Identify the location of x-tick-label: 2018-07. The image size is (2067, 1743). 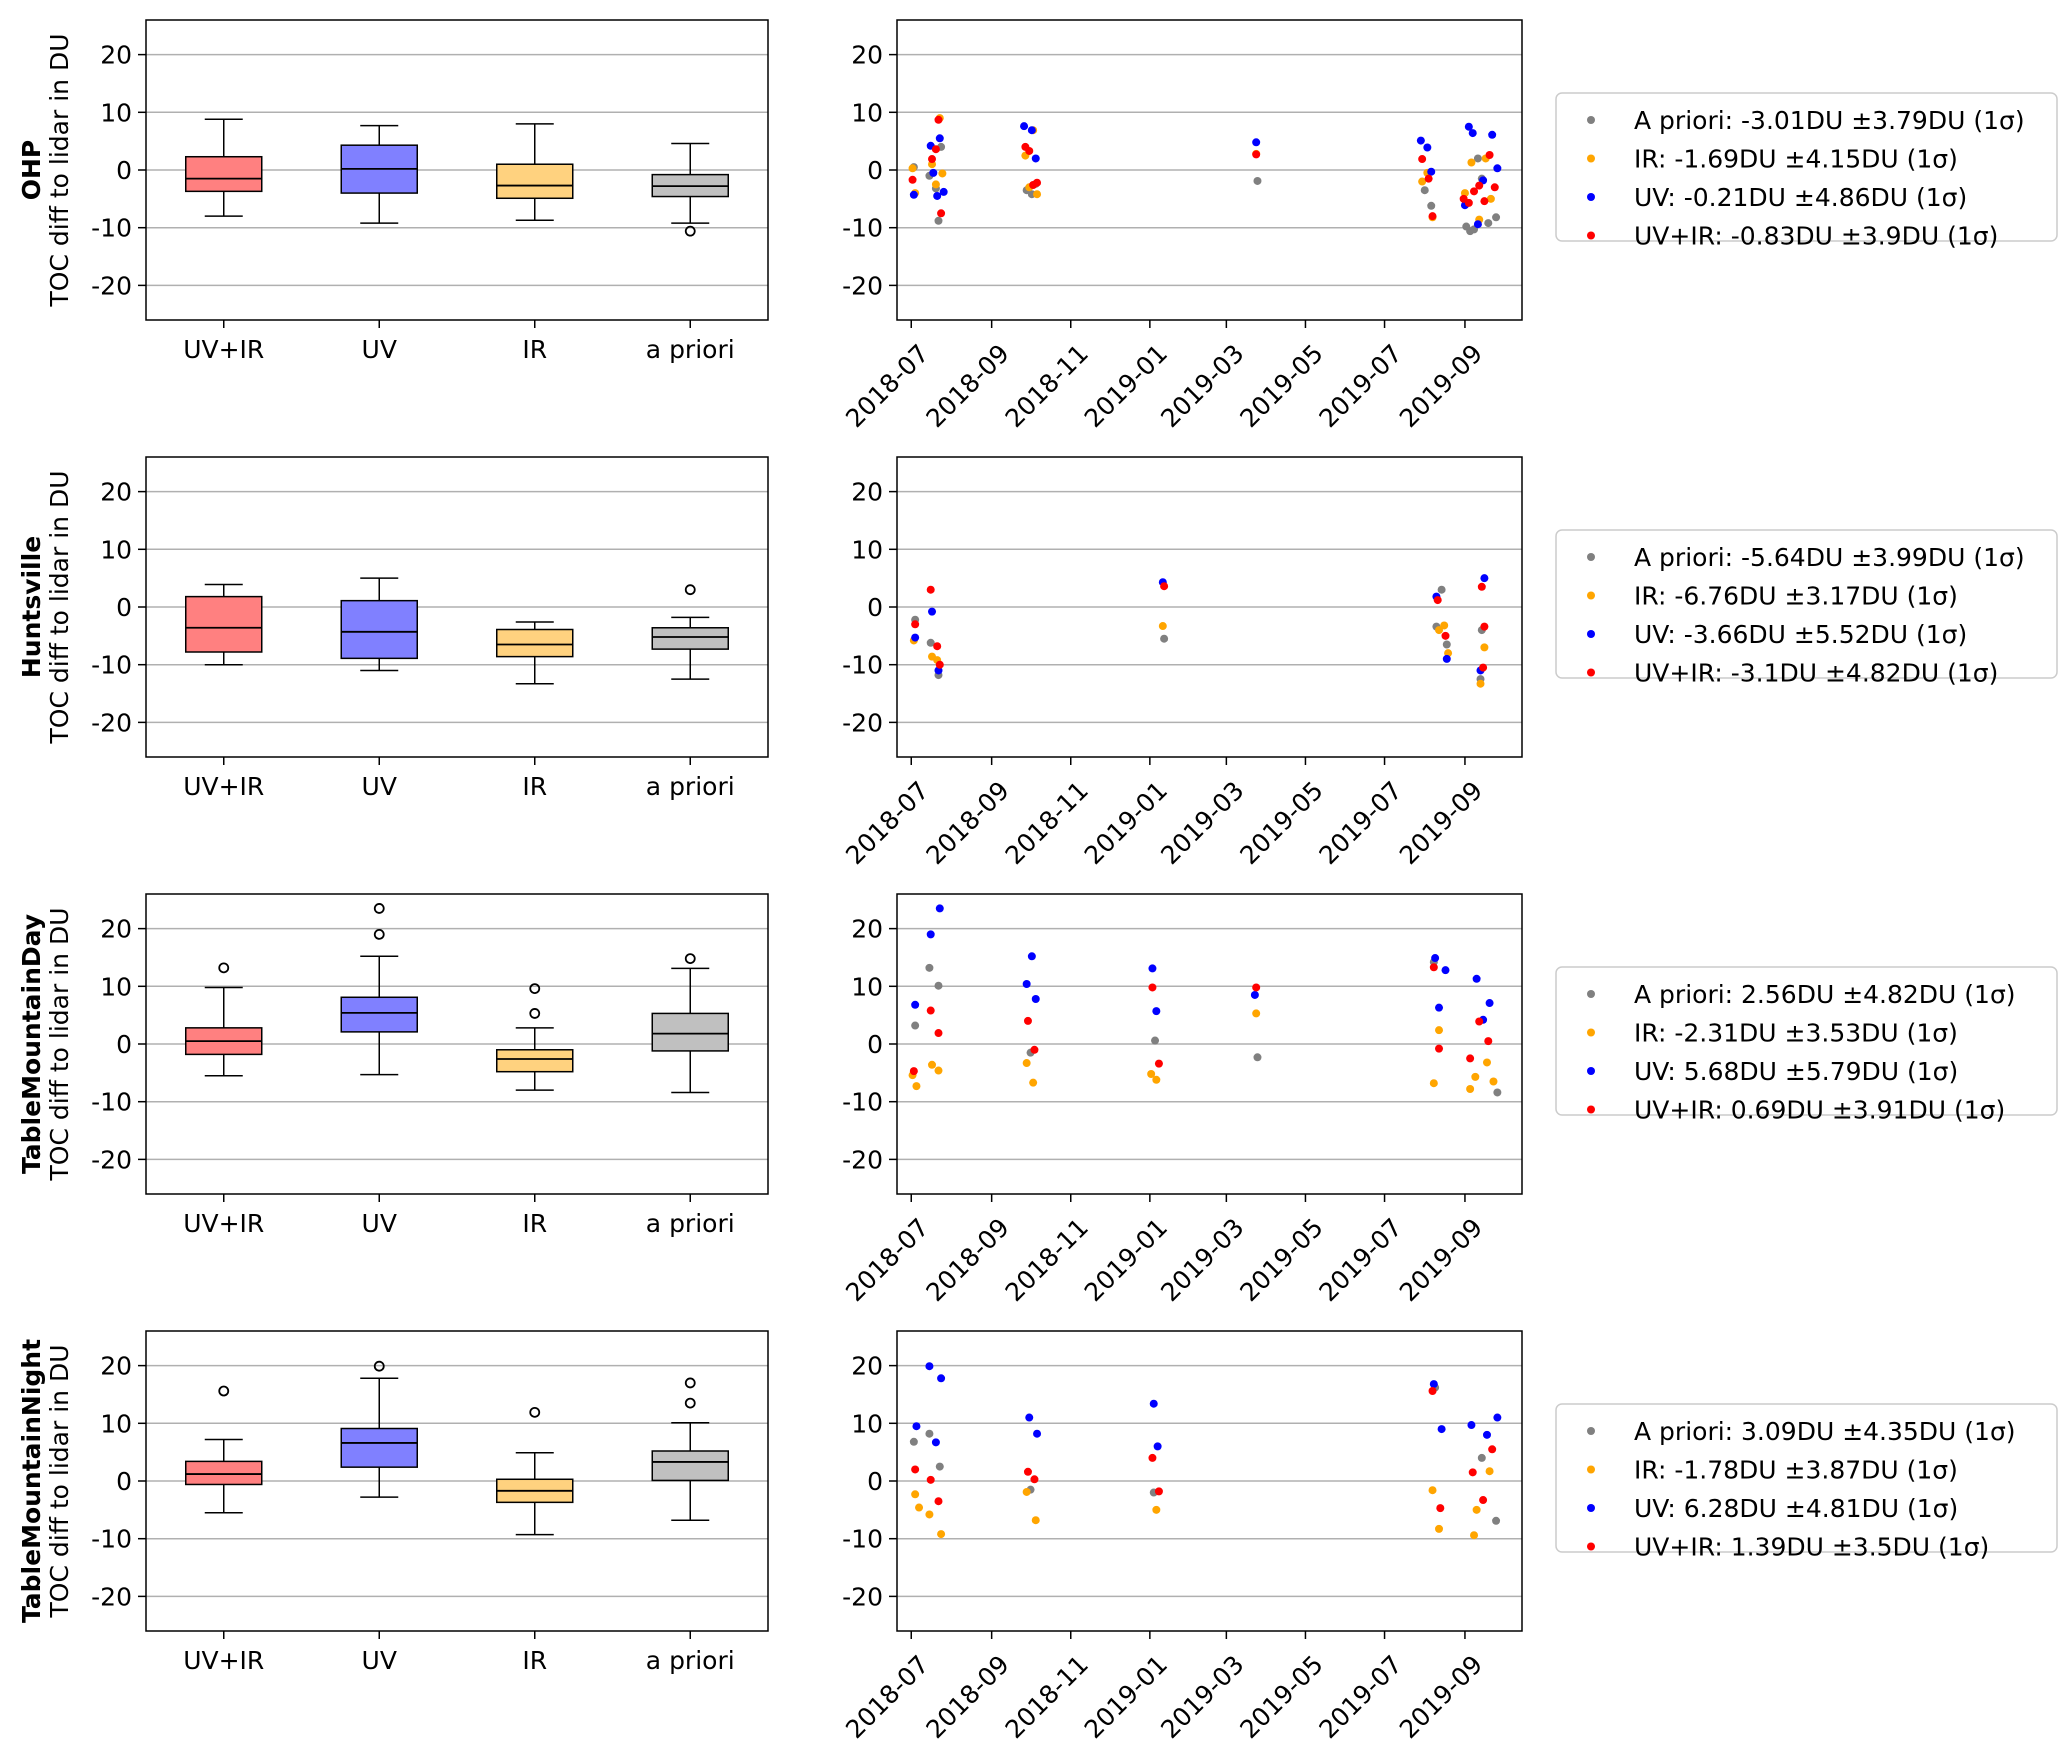
(887, 386).